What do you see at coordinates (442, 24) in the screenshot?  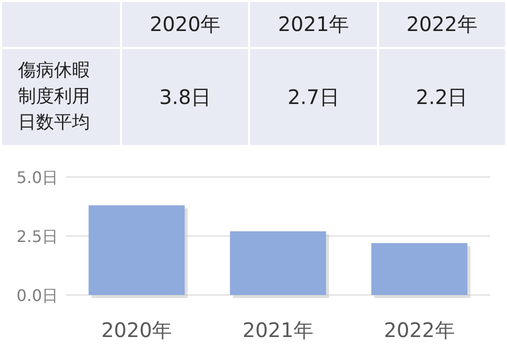 I see `category-label: 2022年` at bounding box center [442, 24].